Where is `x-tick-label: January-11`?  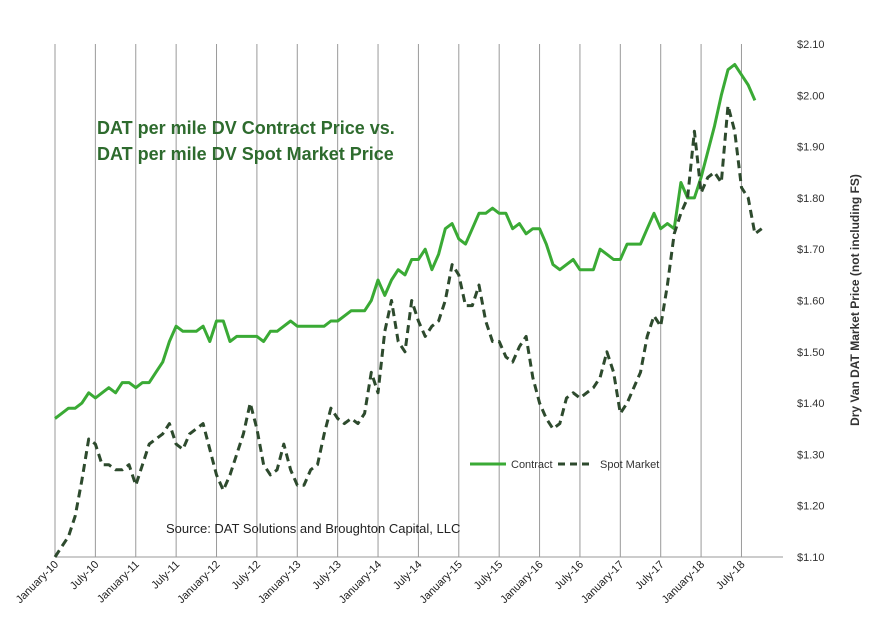 x-tick-label: January-11 is located at coordinates (118, 582).